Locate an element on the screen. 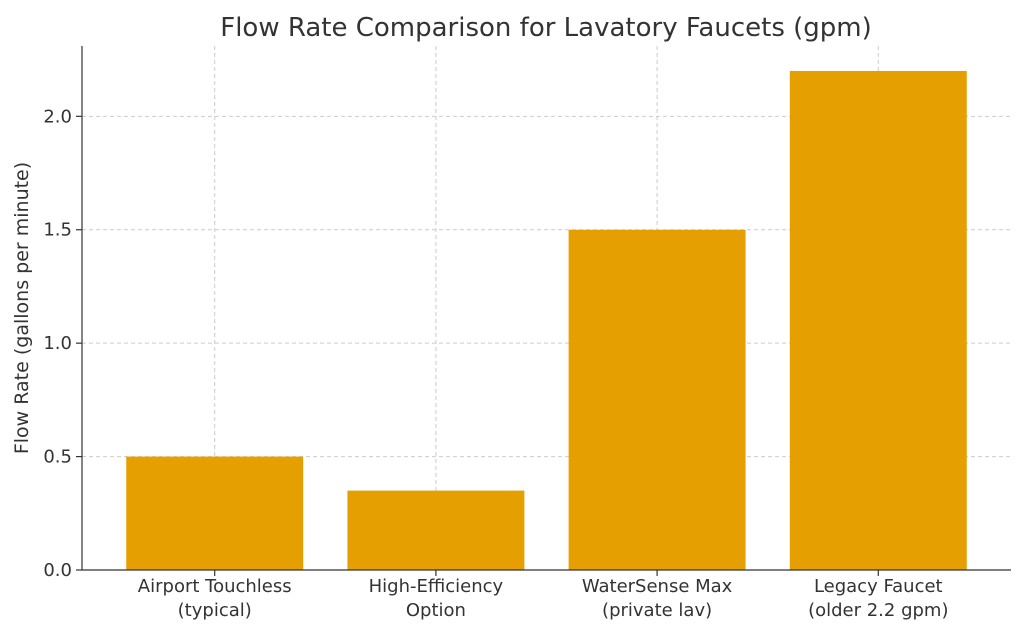 The width and height of the screenshot is (1024, 635). y-tick-label: 0.5 is located at coordinates (57, 457).